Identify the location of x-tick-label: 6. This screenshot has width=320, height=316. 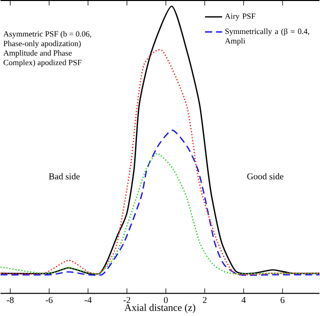
(282, 299).